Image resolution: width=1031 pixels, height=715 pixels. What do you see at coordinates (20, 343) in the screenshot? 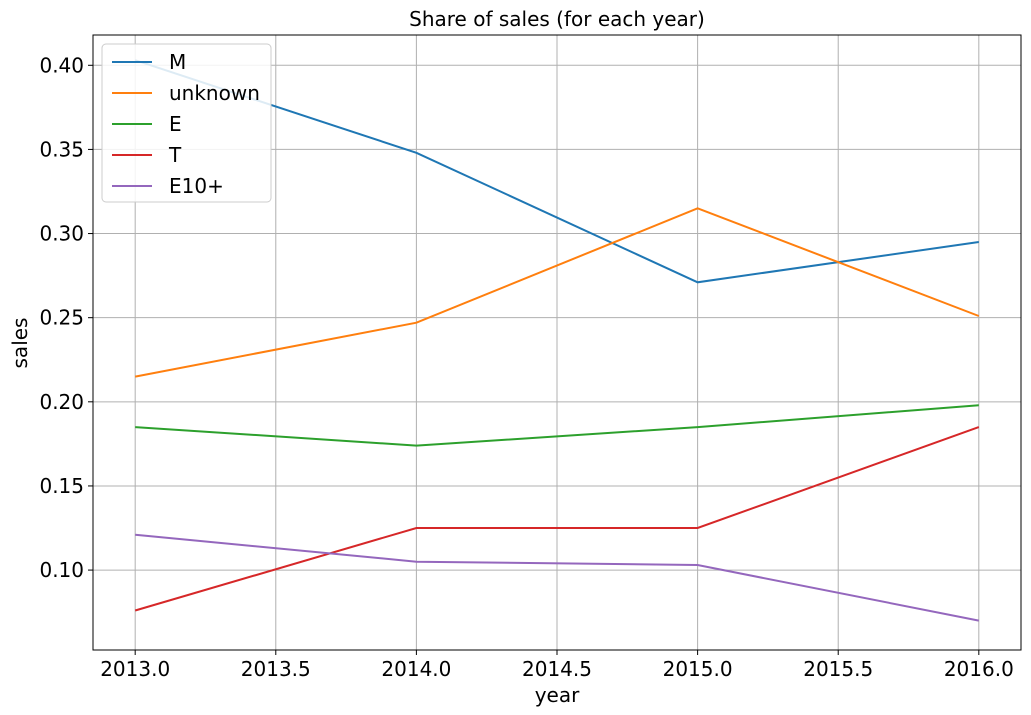
I see `y-axis-label: sales` at bounding box center [20, 343].